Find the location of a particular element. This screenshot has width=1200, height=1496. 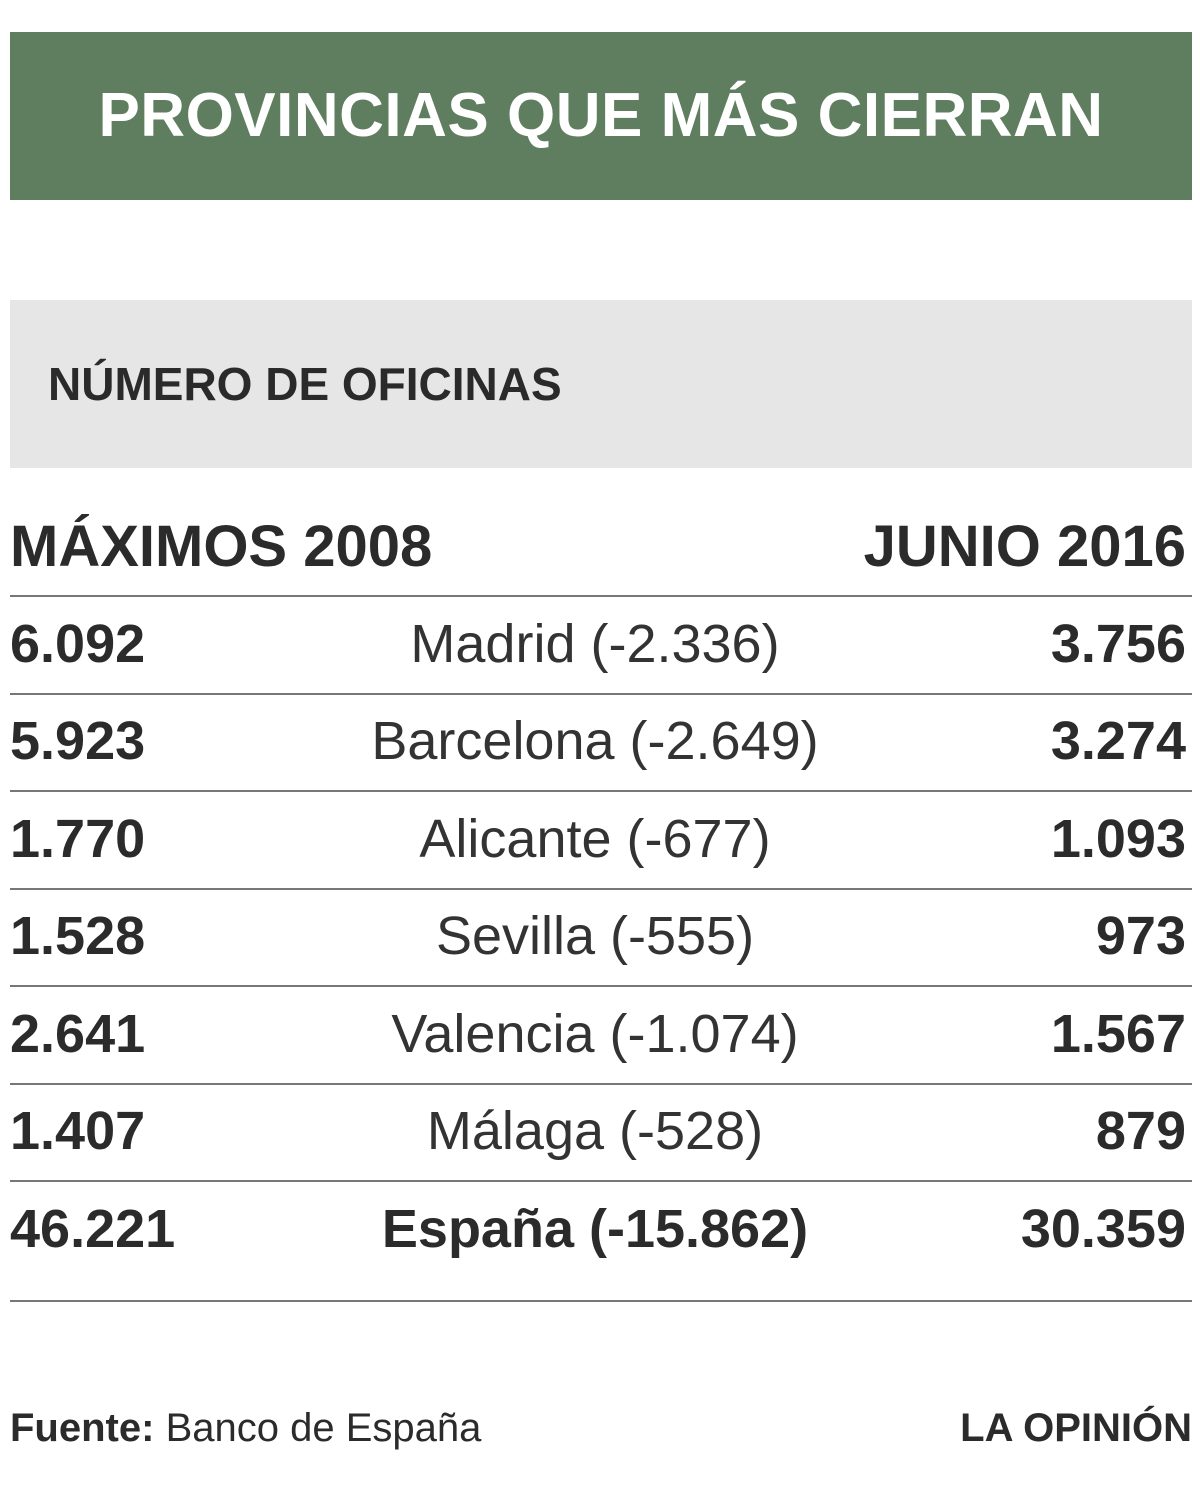

max-2008: 1.407 is located at coordinates (78, 1131).